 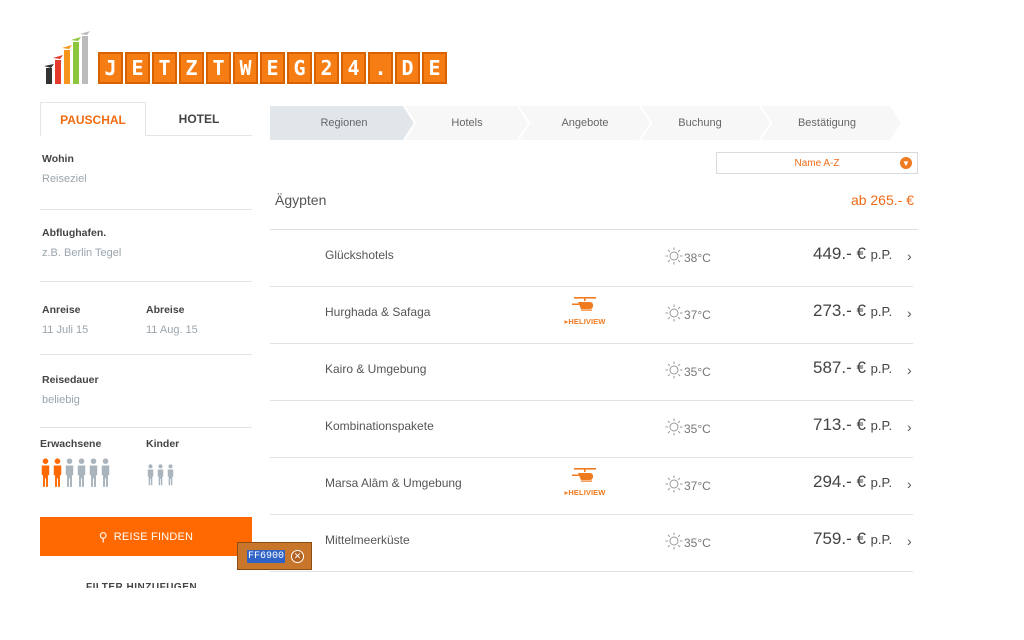 I want to click on sort-value: Name A-Z, so click(x=817, y=163).